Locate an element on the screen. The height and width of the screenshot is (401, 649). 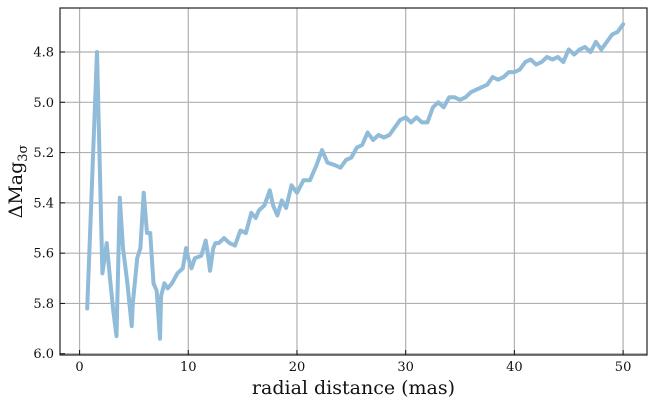
y-tick-label: 6.0 is located at coordinates (43, 354).